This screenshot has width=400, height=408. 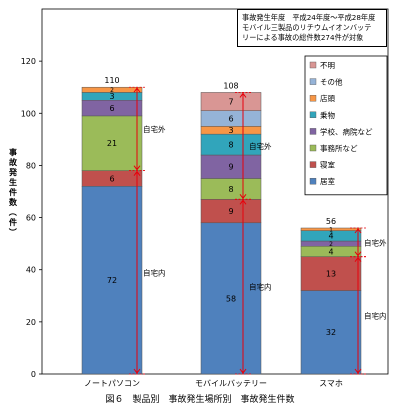 I want to click on legend-label: 寝室, so click(x=327, y=165).